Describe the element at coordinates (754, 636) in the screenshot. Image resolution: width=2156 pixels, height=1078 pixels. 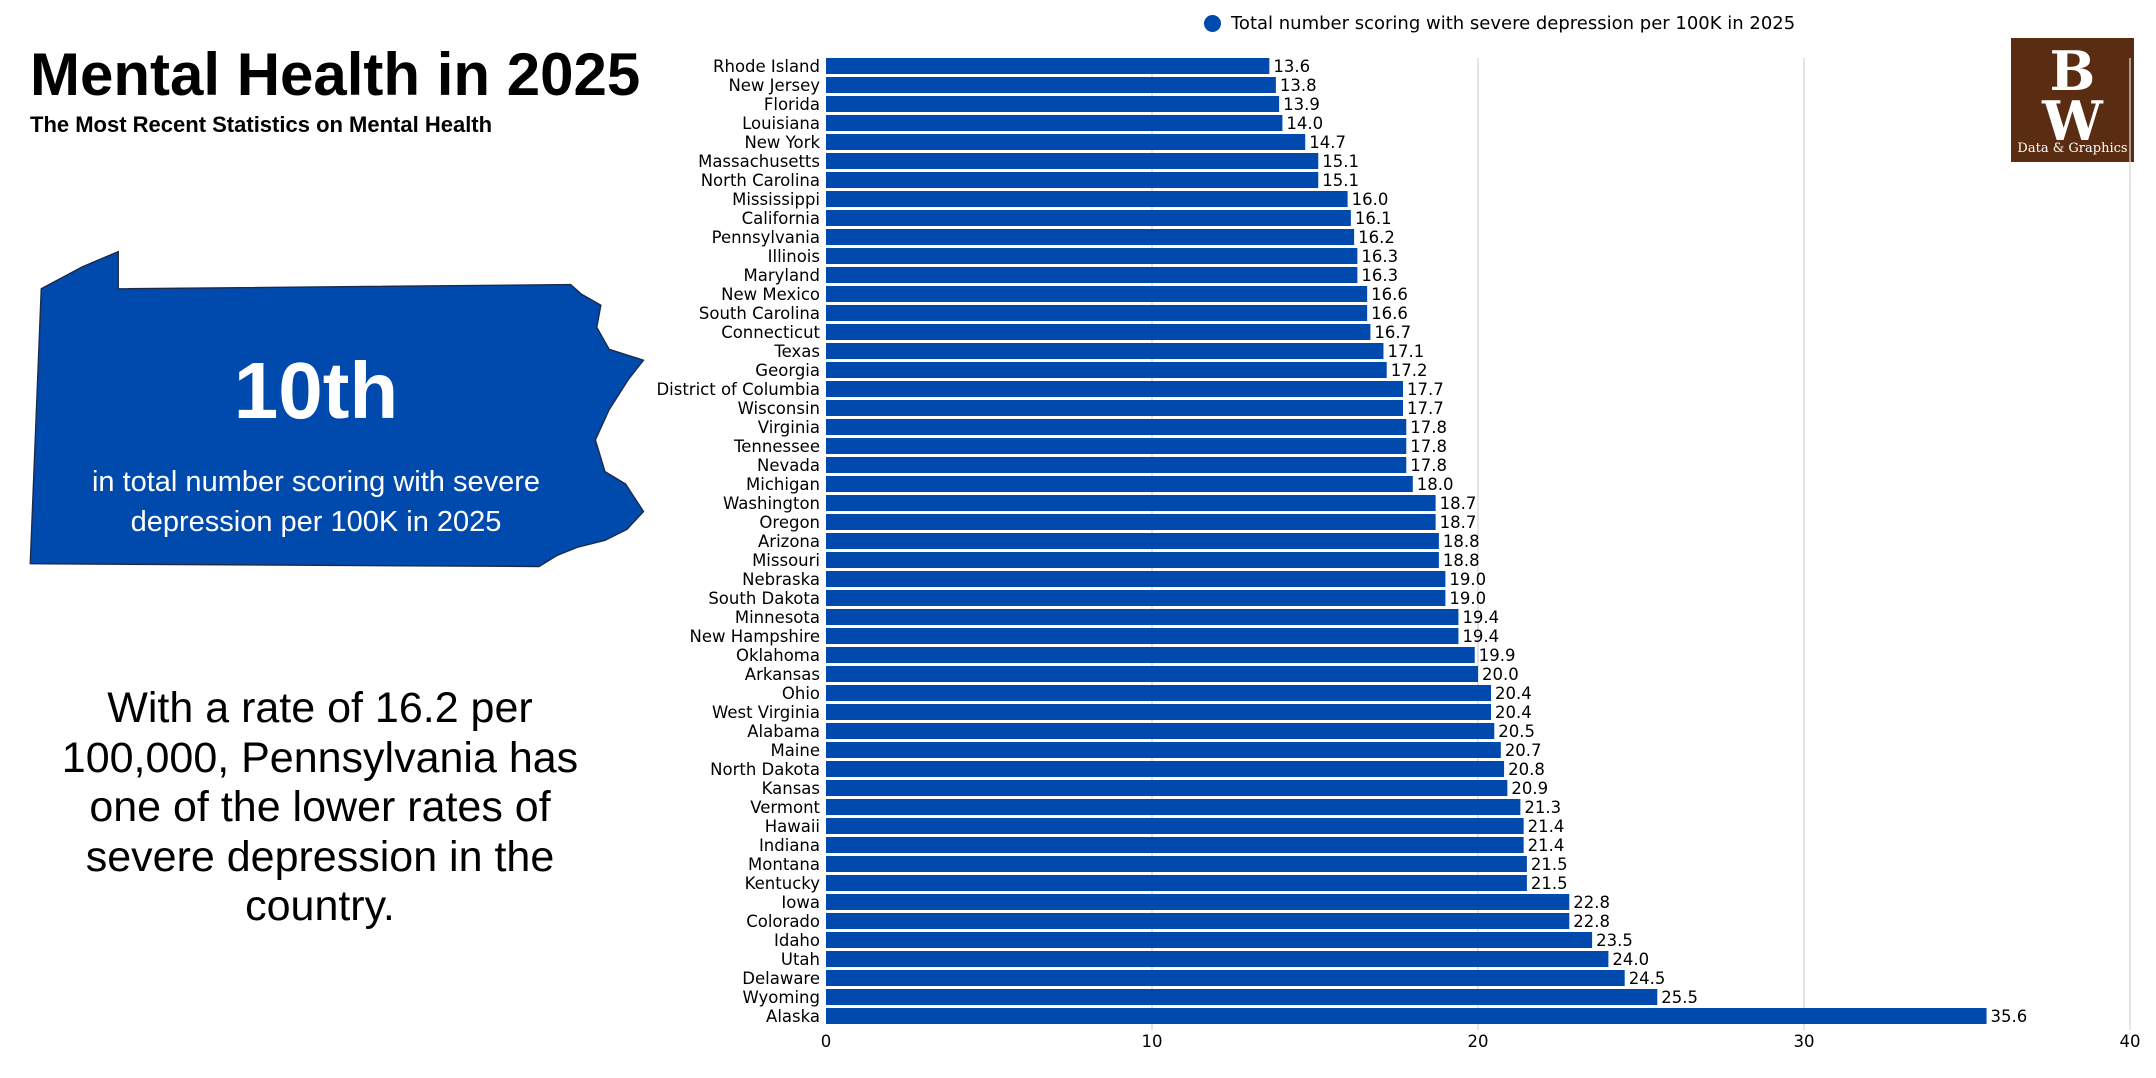
I see `category-label: New Hampshire` at that location.